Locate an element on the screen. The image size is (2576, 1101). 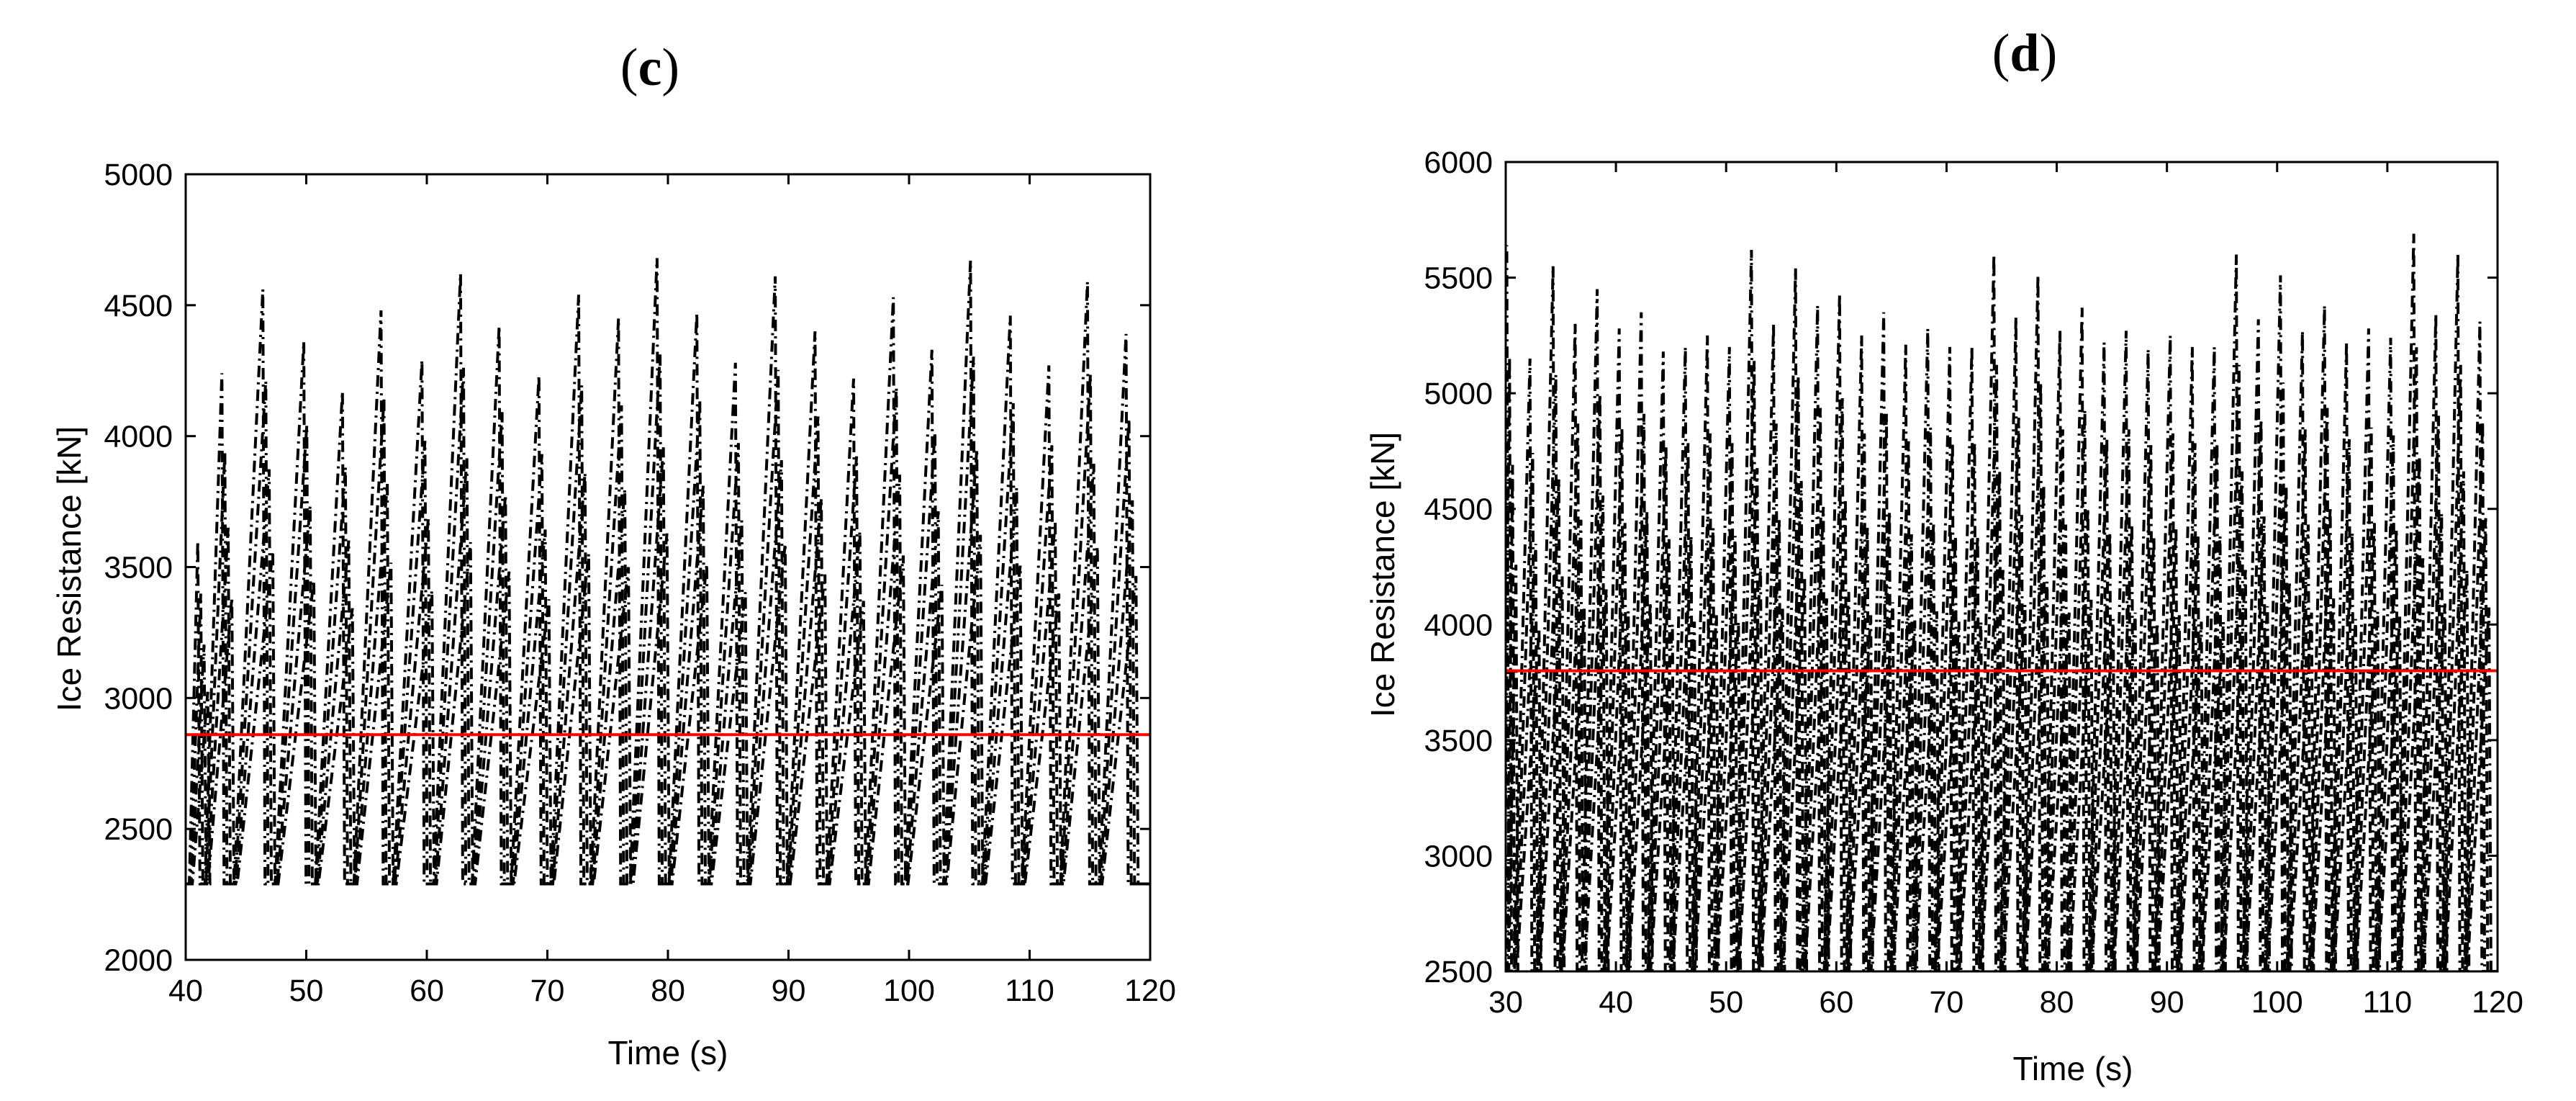
panel-c-ytick-label-3: 3500 is located at coordinates (138, 568).